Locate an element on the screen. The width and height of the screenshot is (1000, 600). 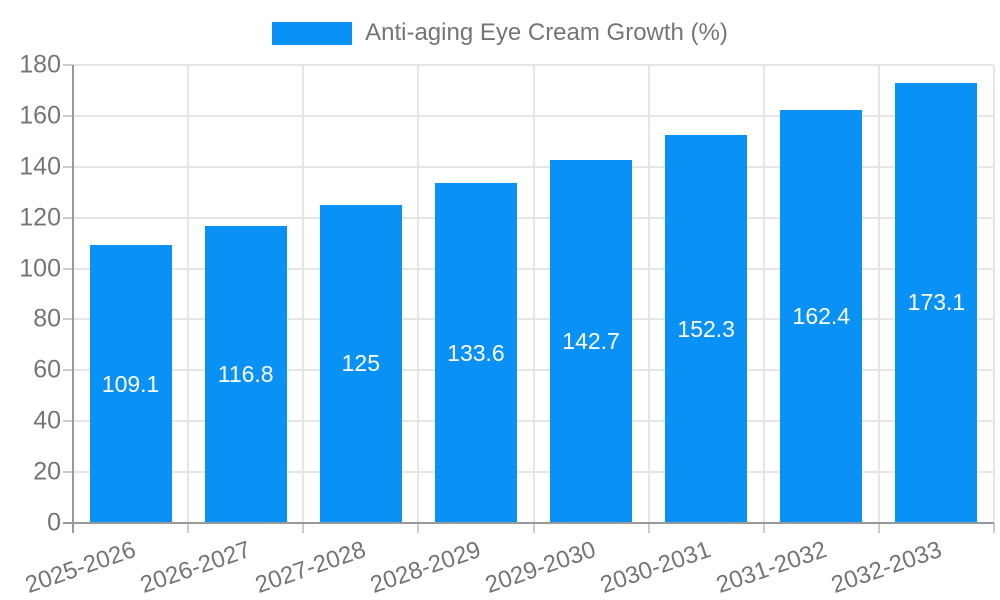
chart-legend: Anti-aging Eye Cream Growth (%) is located at coordinates (500, 33).